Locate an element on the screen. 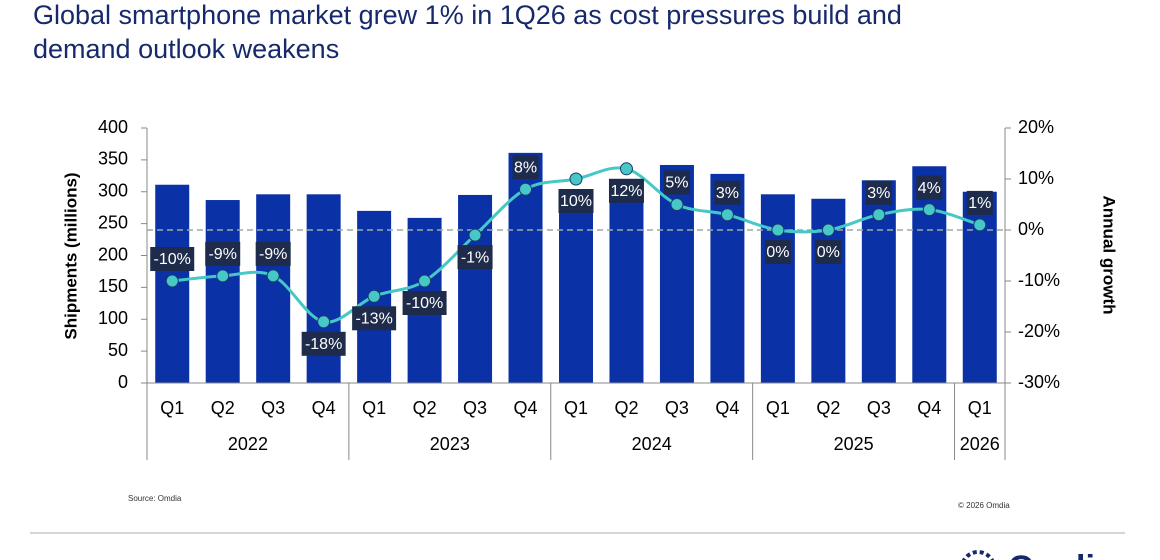 The image size is (1160, 560). y2-tick-label: -30% is located at coordinates (1039, 382).